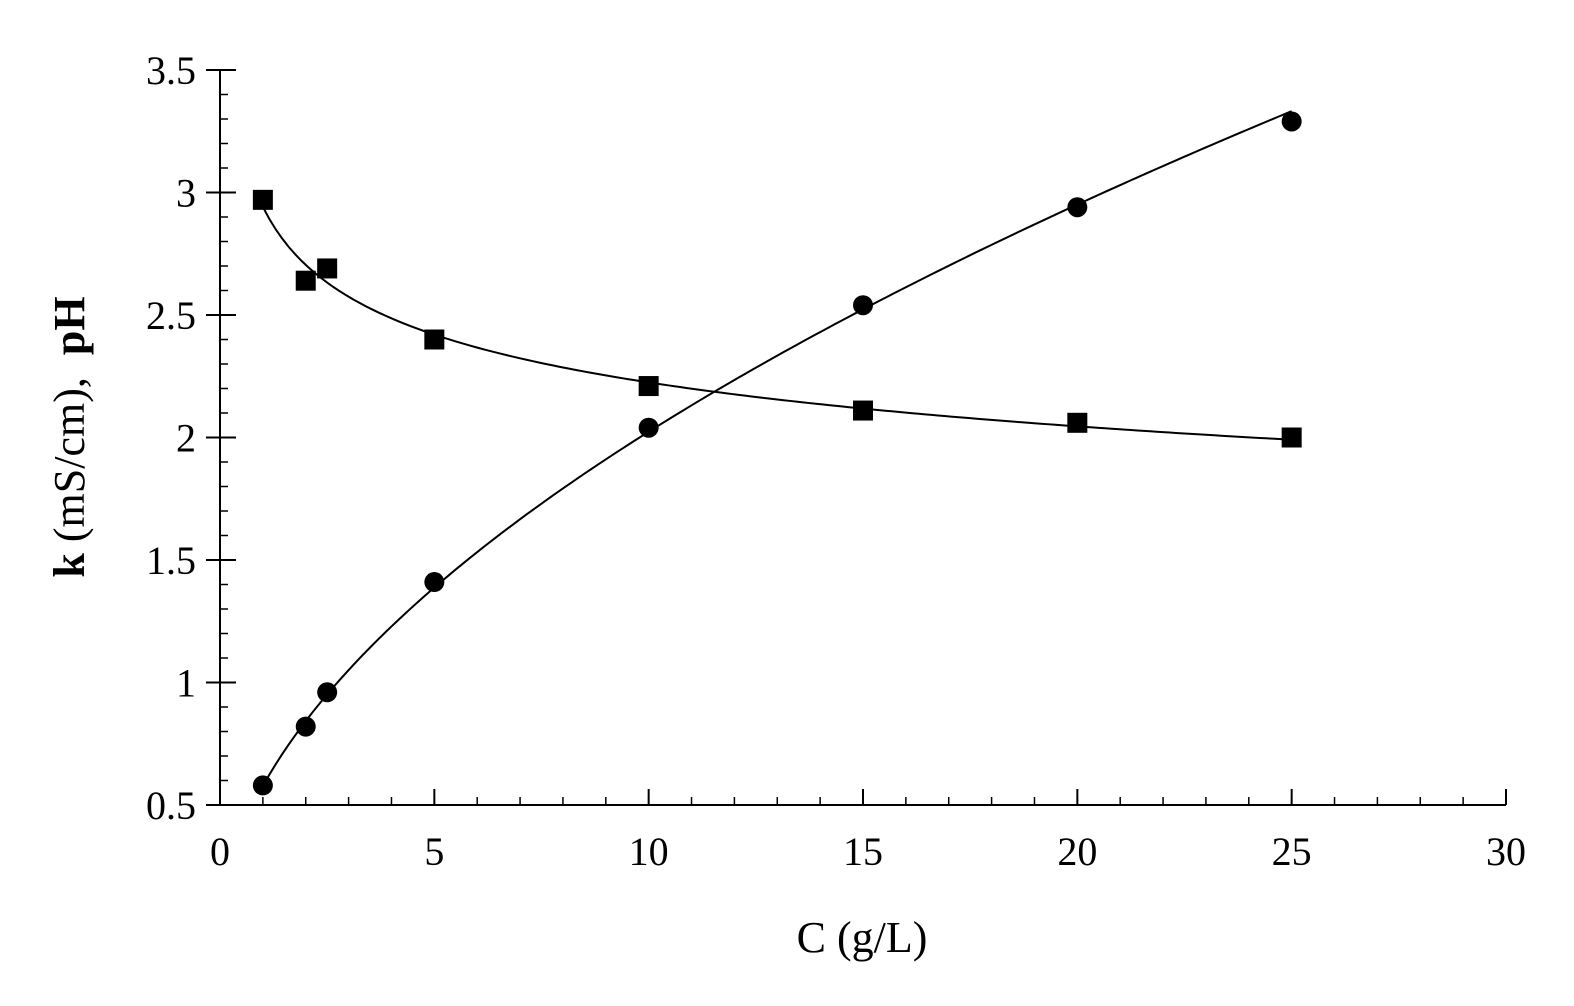  What do you see at coordinates (862, 937) in the screenshot?
I see `x-axis-title: C (g/L)` at bounding box center [862, 937].